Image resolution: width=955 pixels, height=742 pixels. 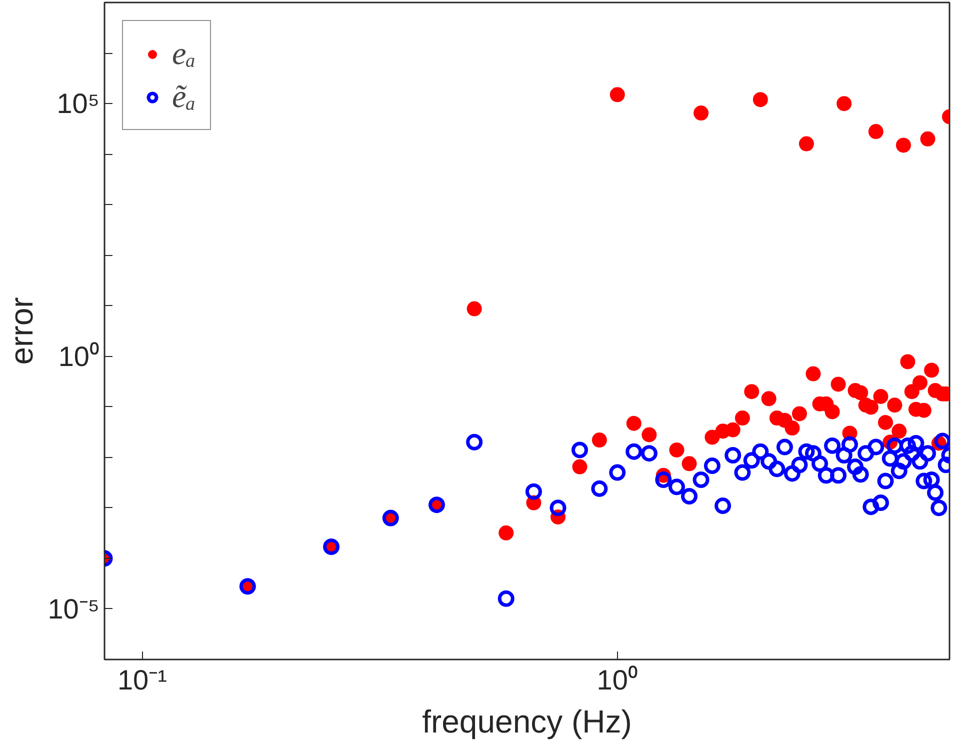 I want to click on y-tick-label: 10⁻⁵, so click(x=74, y=608).